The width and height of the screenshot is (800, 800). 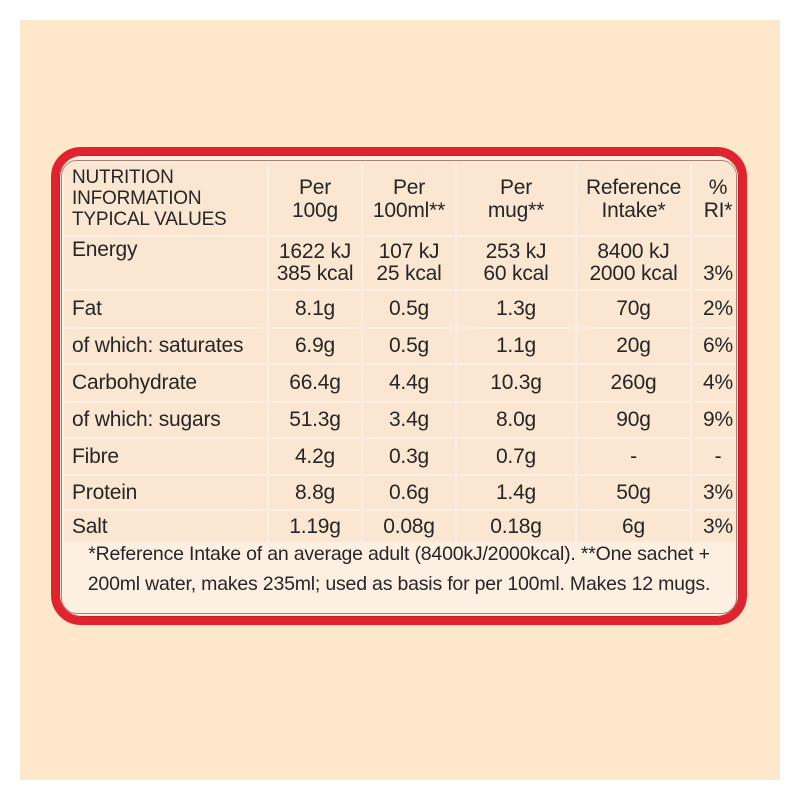 I want to click on energy-label: Energy, so click(x=165, y=264).